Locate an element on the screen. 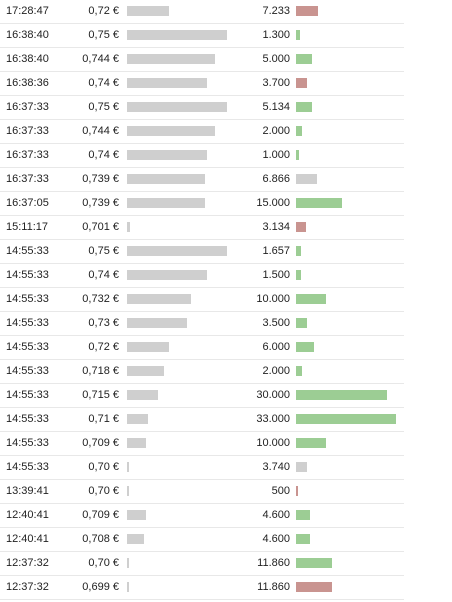  trade-row: 14:55:33 0,74 € 1.500 is located at coordinates (202, 276).